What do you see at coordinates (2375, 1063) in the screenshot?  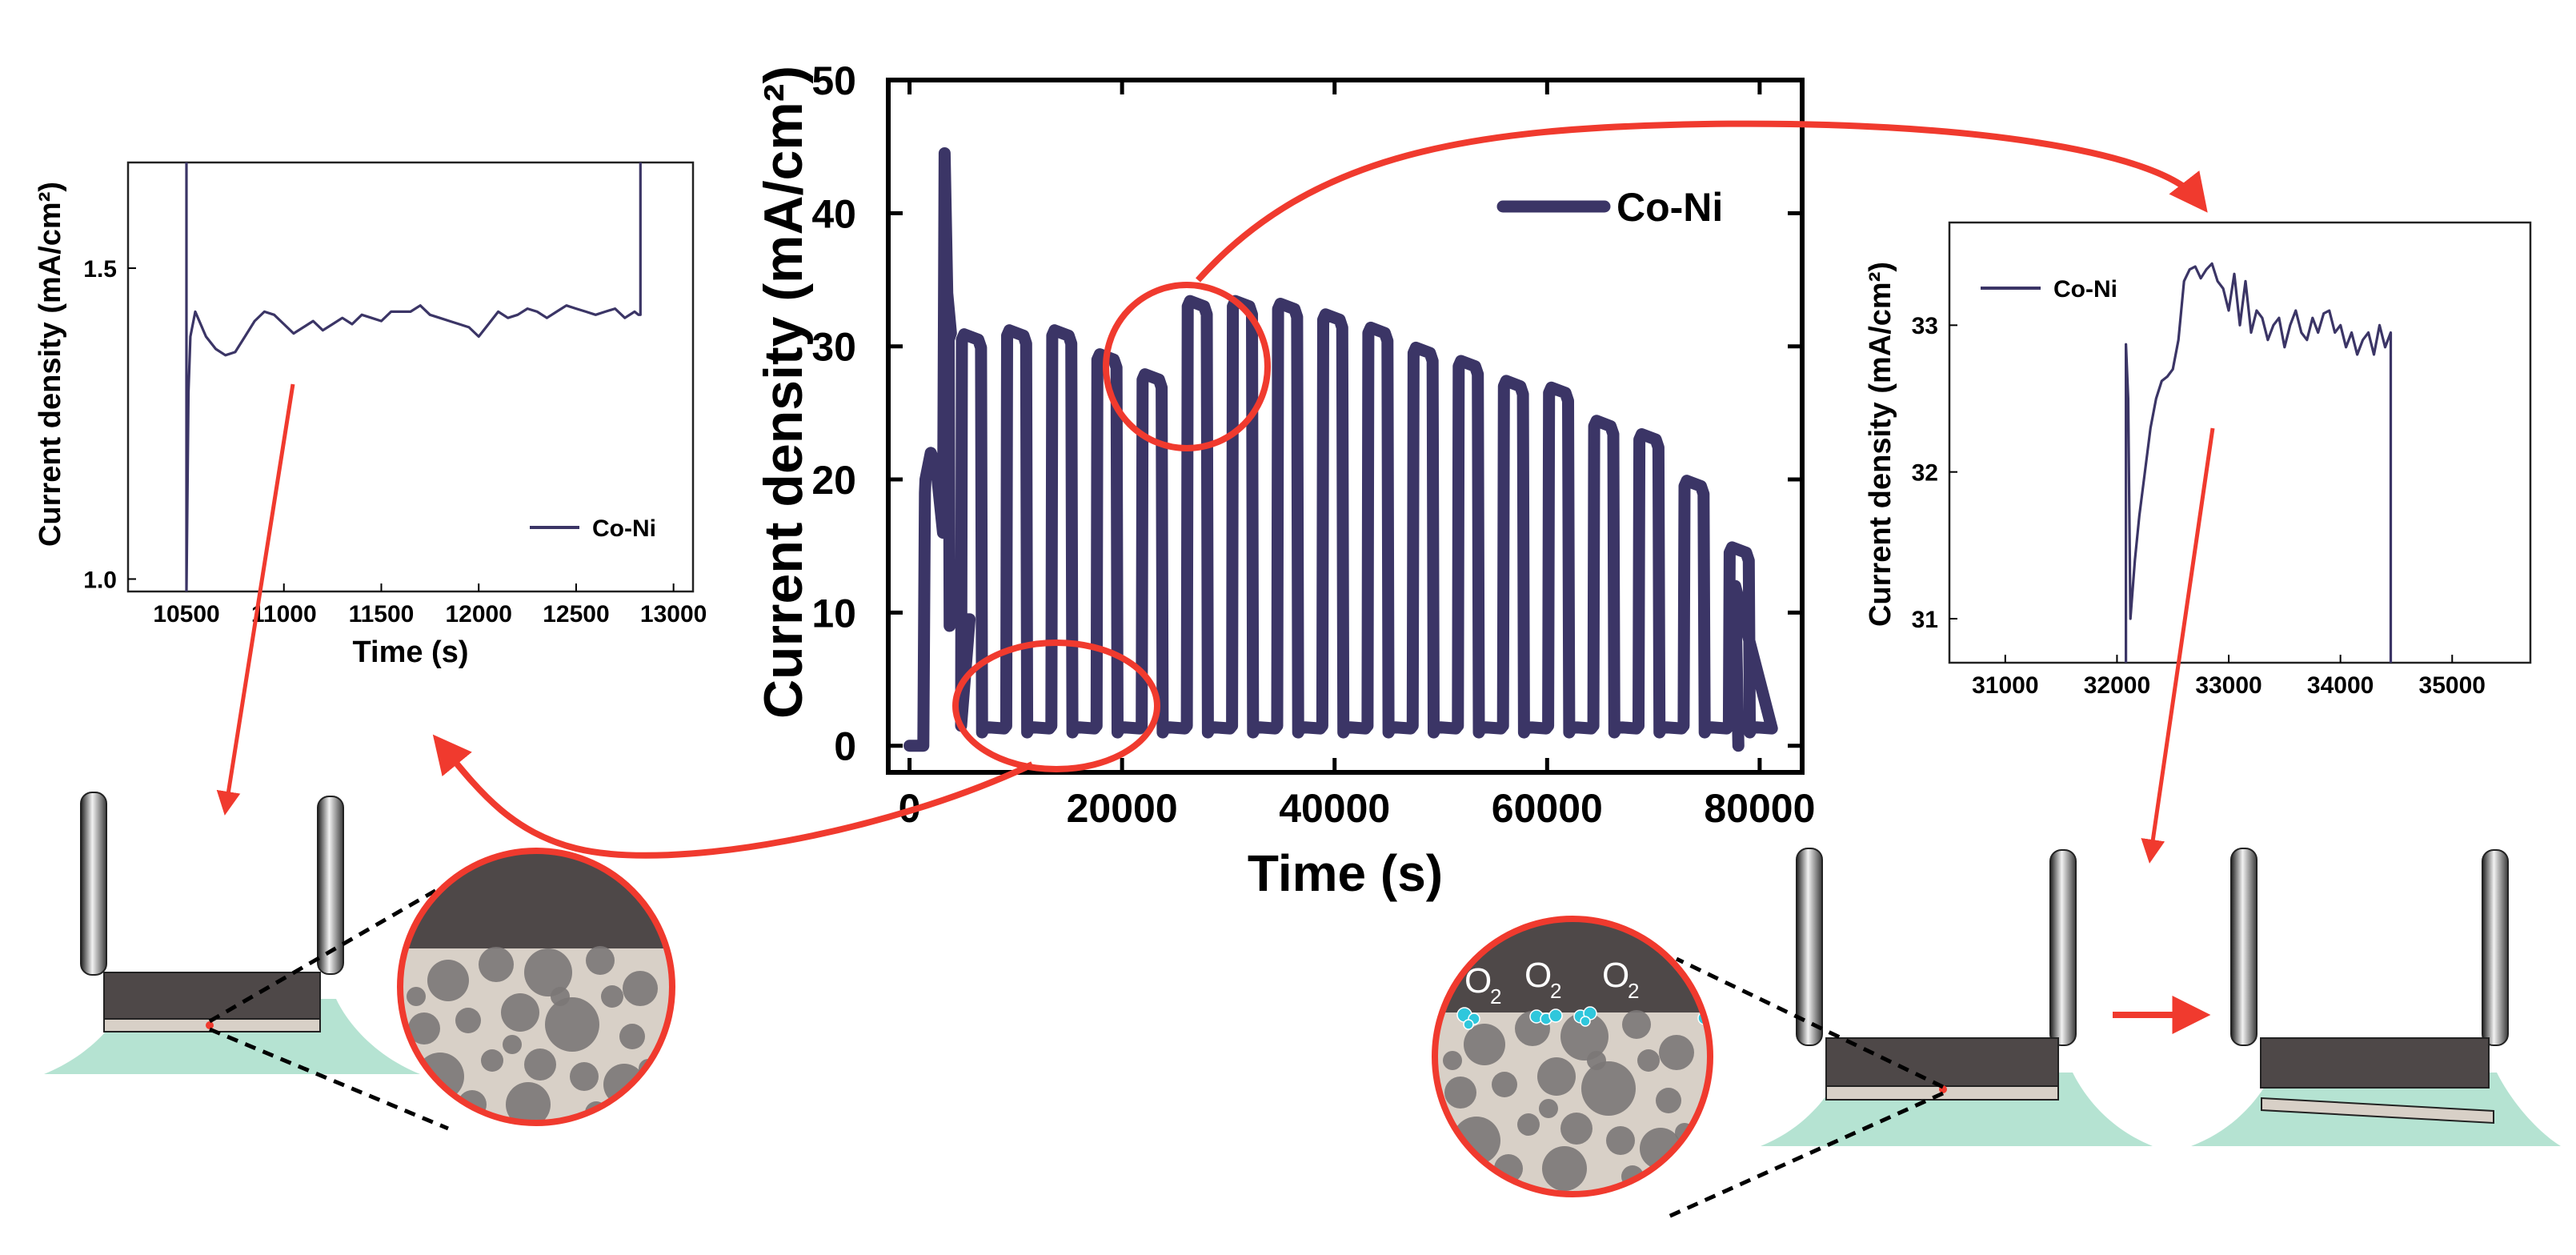 I see `substrate-block-far-right` at bounding box center [2375, 1063].